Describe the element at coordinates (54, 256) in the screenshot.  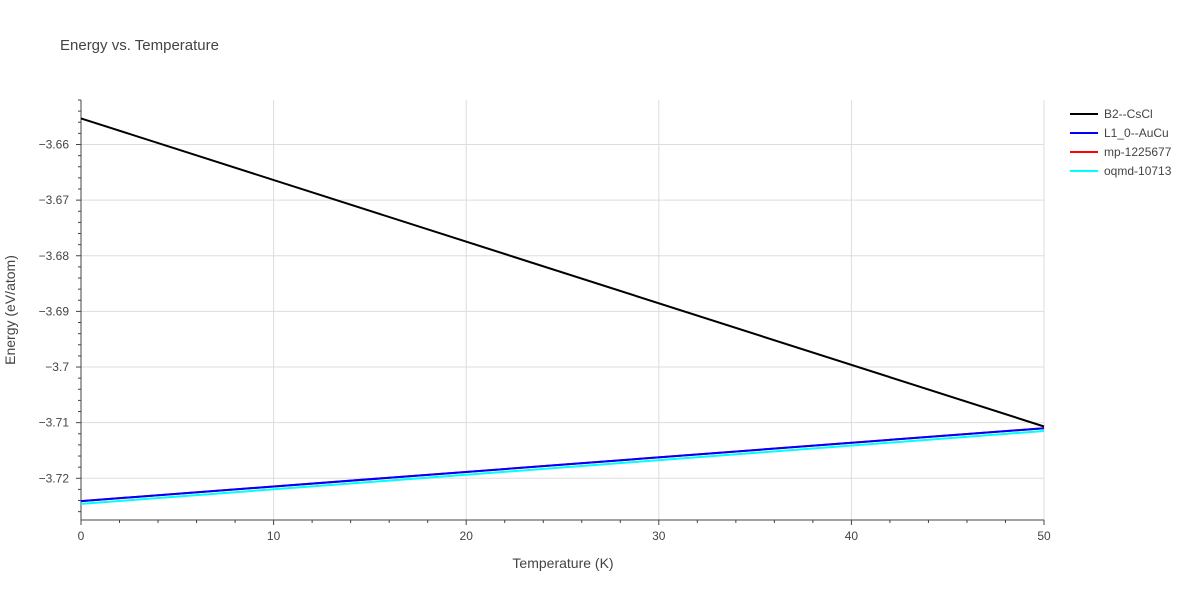
I see `y-tick-label: −3.68` at that location.